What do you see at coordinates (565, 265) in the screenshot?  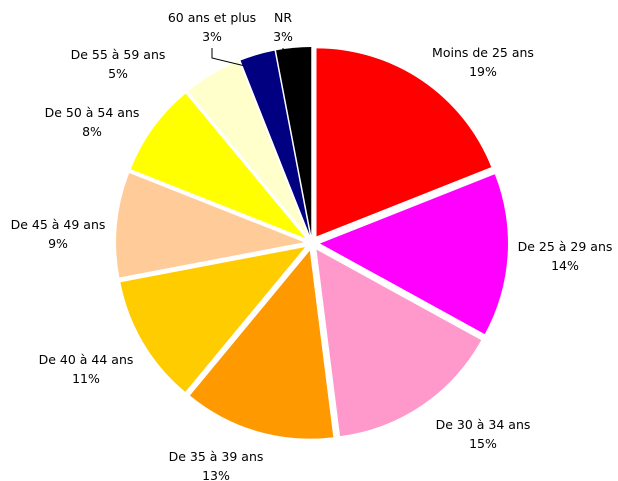 I see `slice-percent-label: 14%` at bounding box center [565, 265].